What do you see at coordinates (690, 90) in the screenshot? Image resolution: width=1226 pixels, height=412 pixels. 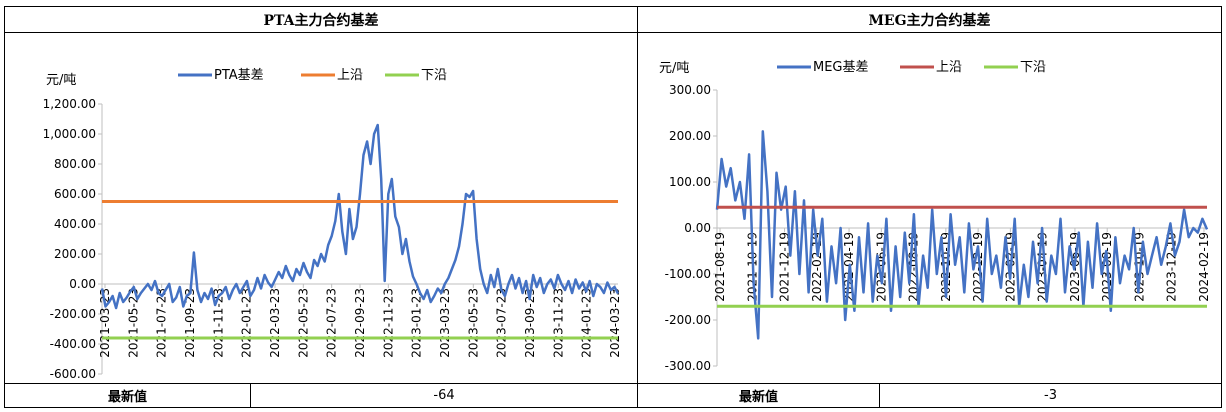 I see `y-tick-label: 300.00` at bounding box center [690, 90].